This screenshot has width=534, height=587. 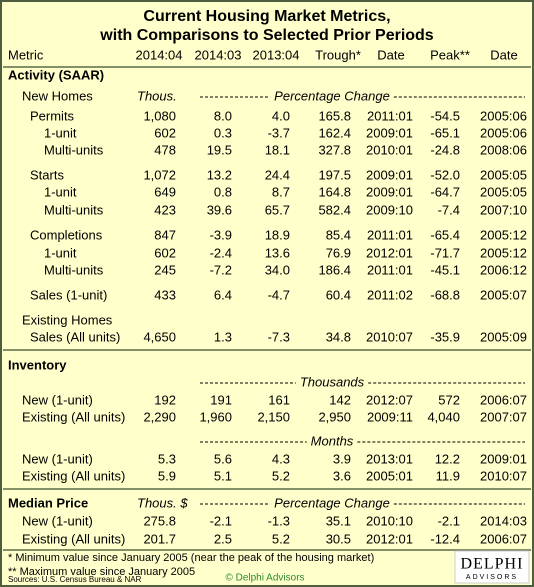 I want to click on cell: 2.5, so click(x=223, y=538).